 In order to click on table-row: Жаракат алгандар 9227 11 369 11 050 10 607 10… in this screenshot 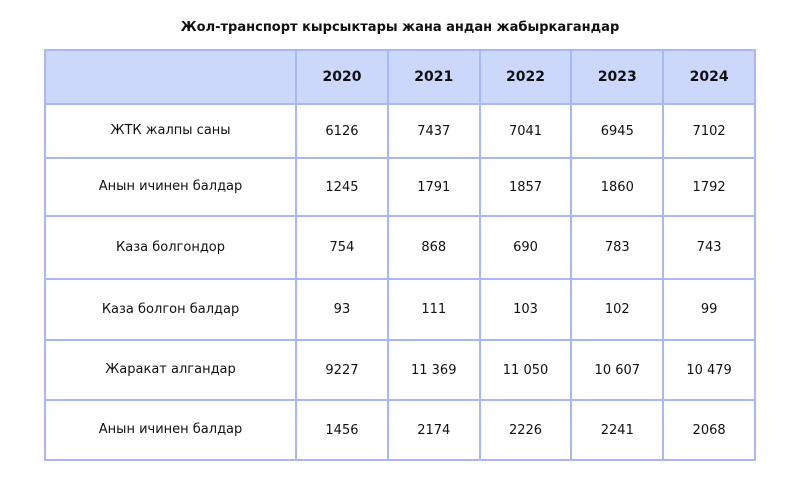, I will do `click(399, 370)`.